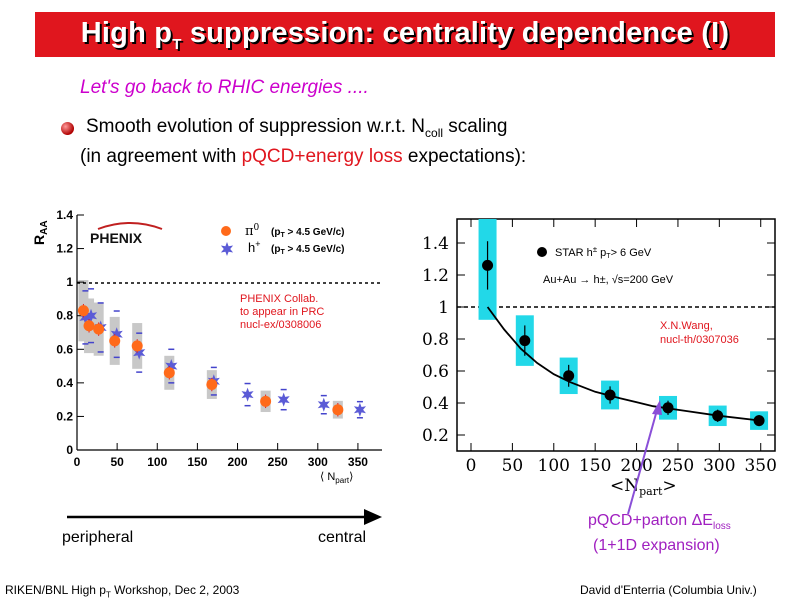  I want to click on legend-system-label: Au+Au → h±, √s=200 GeV, so click(608, 280).